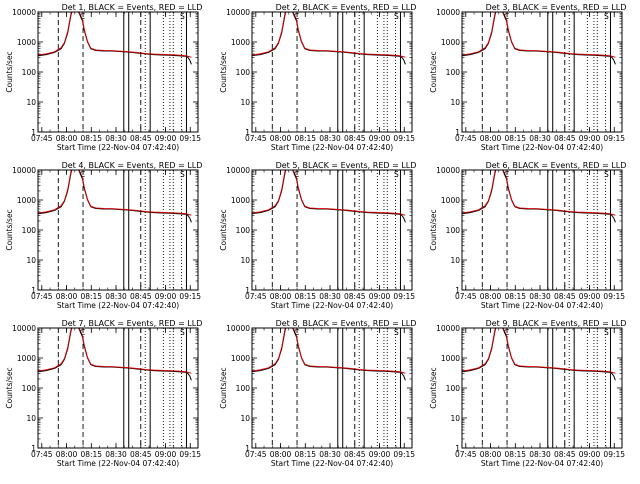 This screenshot has width=640, height=484. Describe the element at coordinates (132, 165) in the screenshot. I see `panel-title: Det 4, BLACK = Events, RED = LLD` at that location.